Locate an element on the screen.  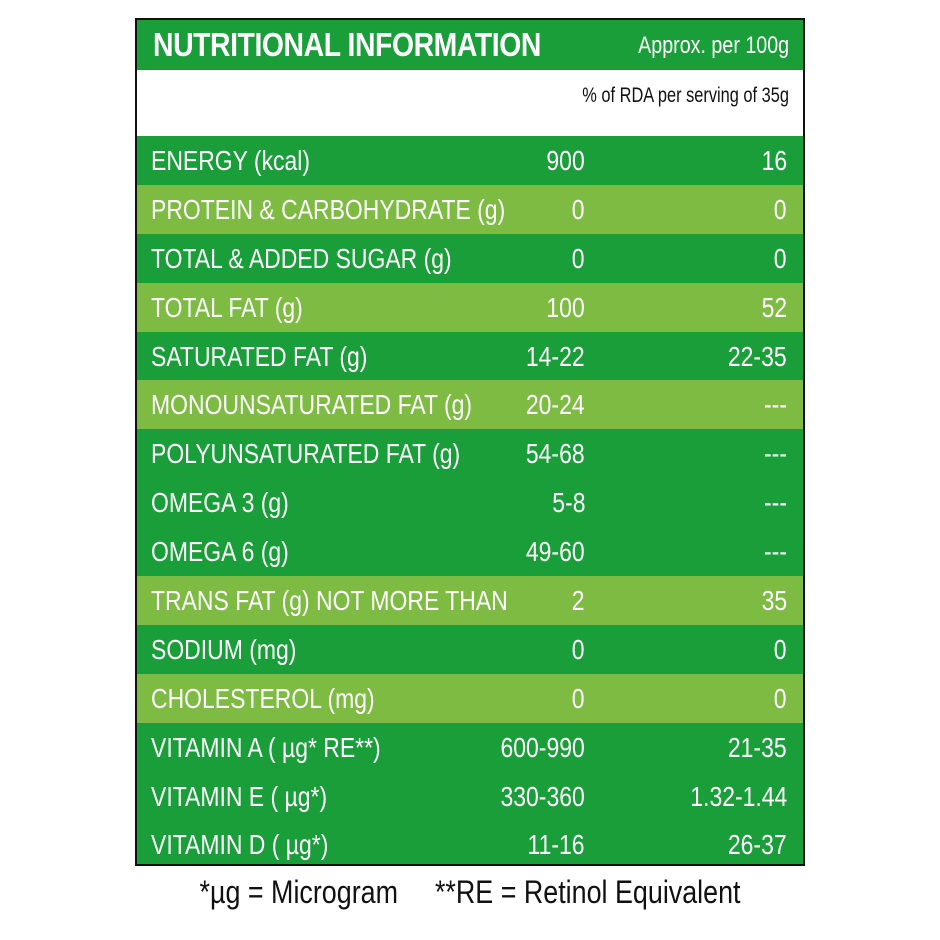
per-100g-value: 54-68 is located at coordinates (555, 454).